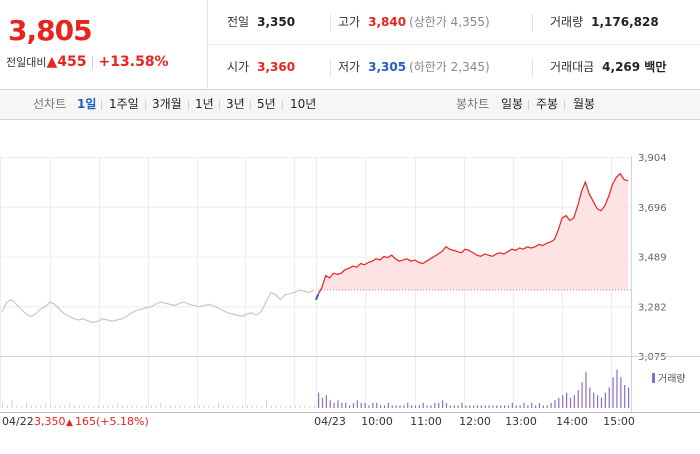 The height and width of the screenshot is (454, 700). I want to click on current-price: 3,805, so click(50, 30).